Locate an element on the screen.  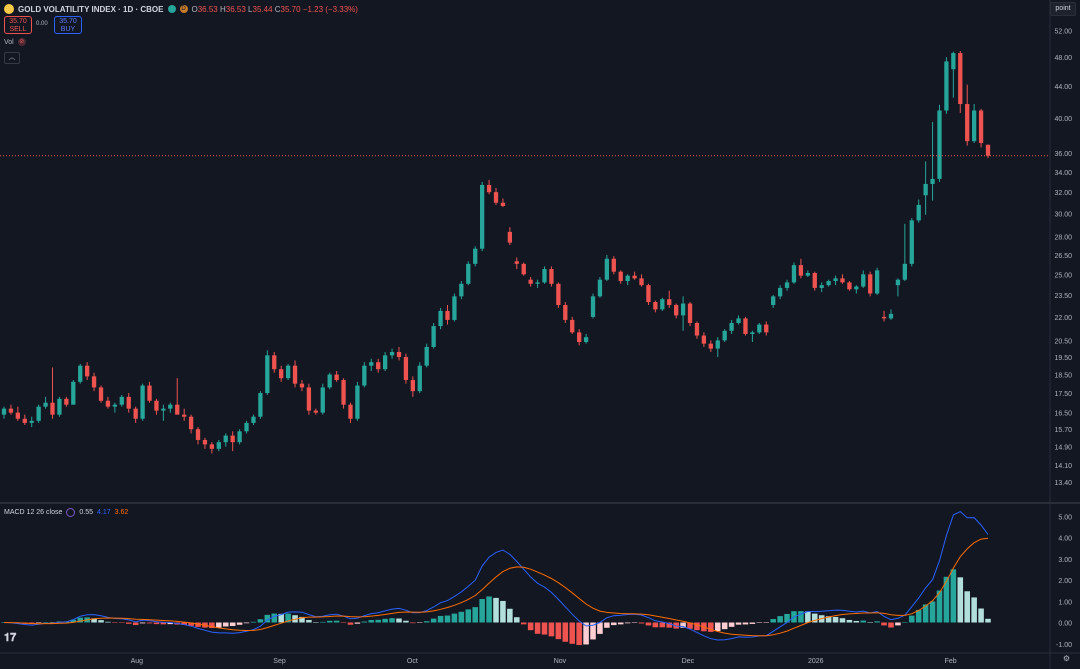
macd-axis: 5.00 4.00 3.00 2.00 1.00 0.00 -1.00 is located at coordinates (1064, 581).